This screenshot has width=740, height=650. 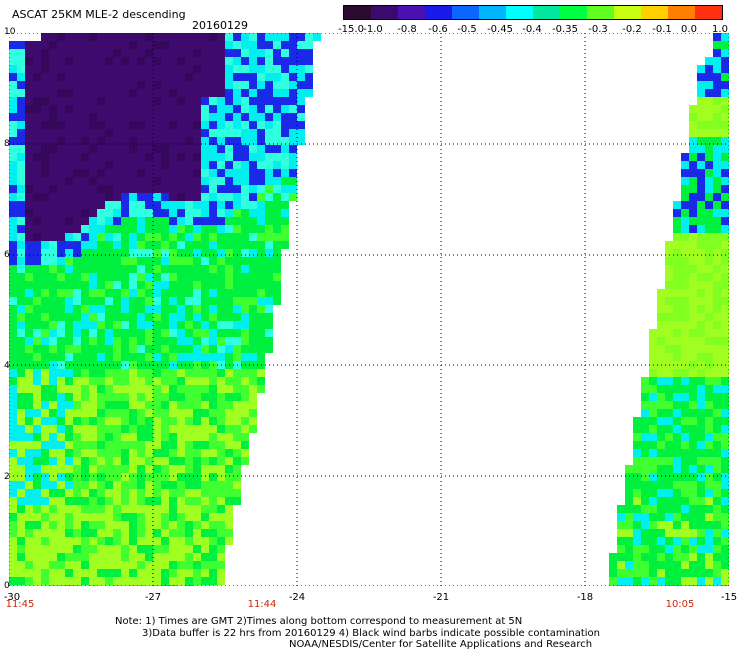 What do you see at coordinates (598, 29) in the screenshot?
I see `colorbar-label: -0.3` at bounding box center [598, 29].